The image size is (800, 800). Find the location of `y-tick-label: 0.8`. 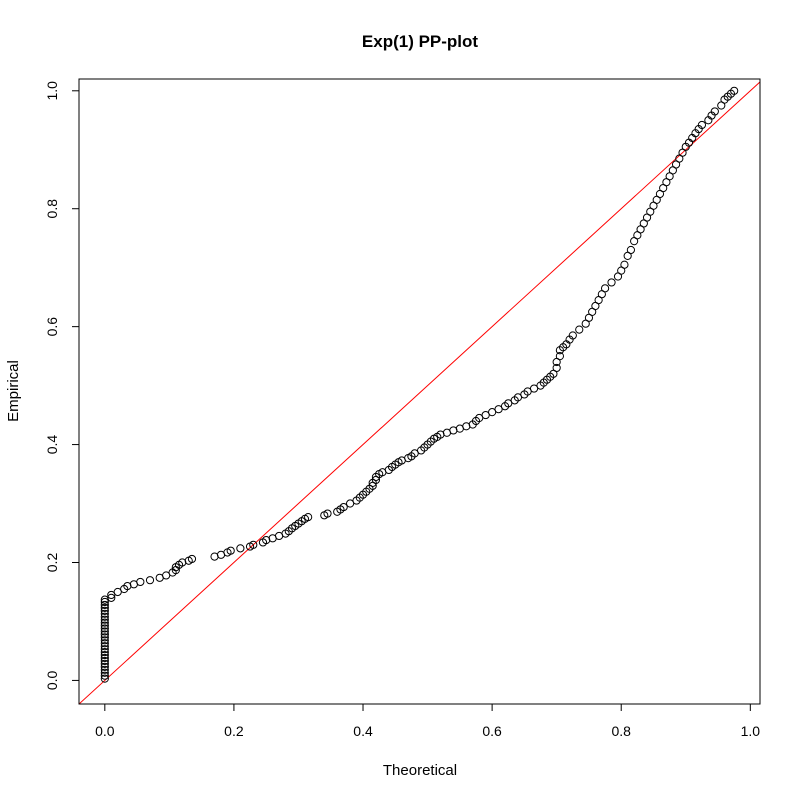

y-tick-label: 0.8 is located at coordinates (52, 209).